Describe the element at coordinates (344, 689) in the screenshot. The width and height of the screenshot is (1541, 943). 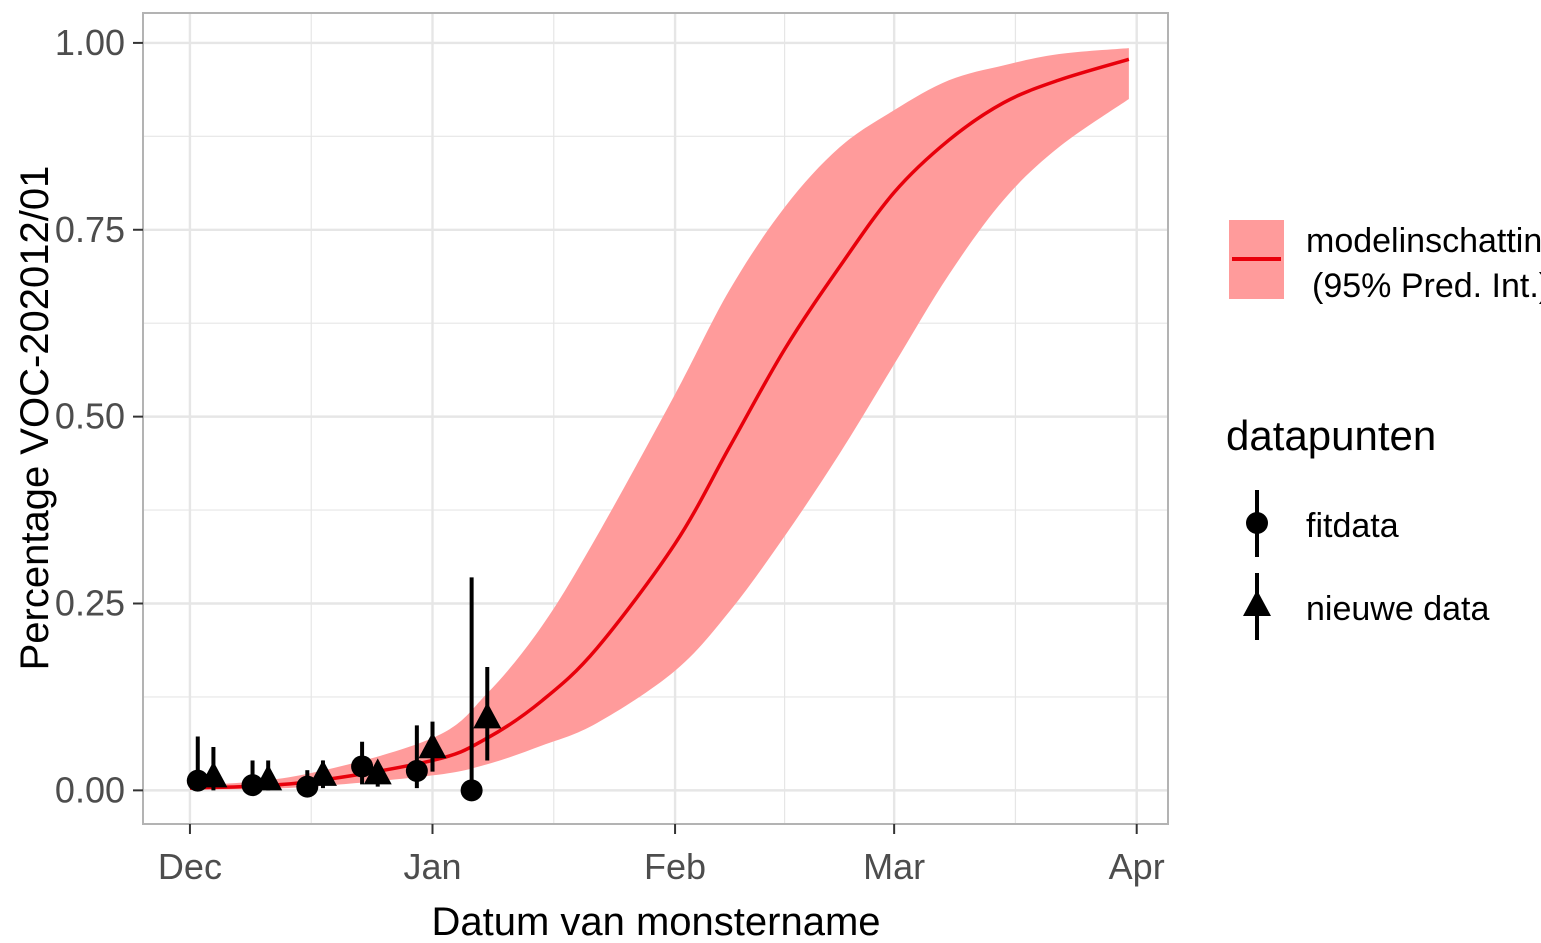
I see `data-points-layer` at that location.